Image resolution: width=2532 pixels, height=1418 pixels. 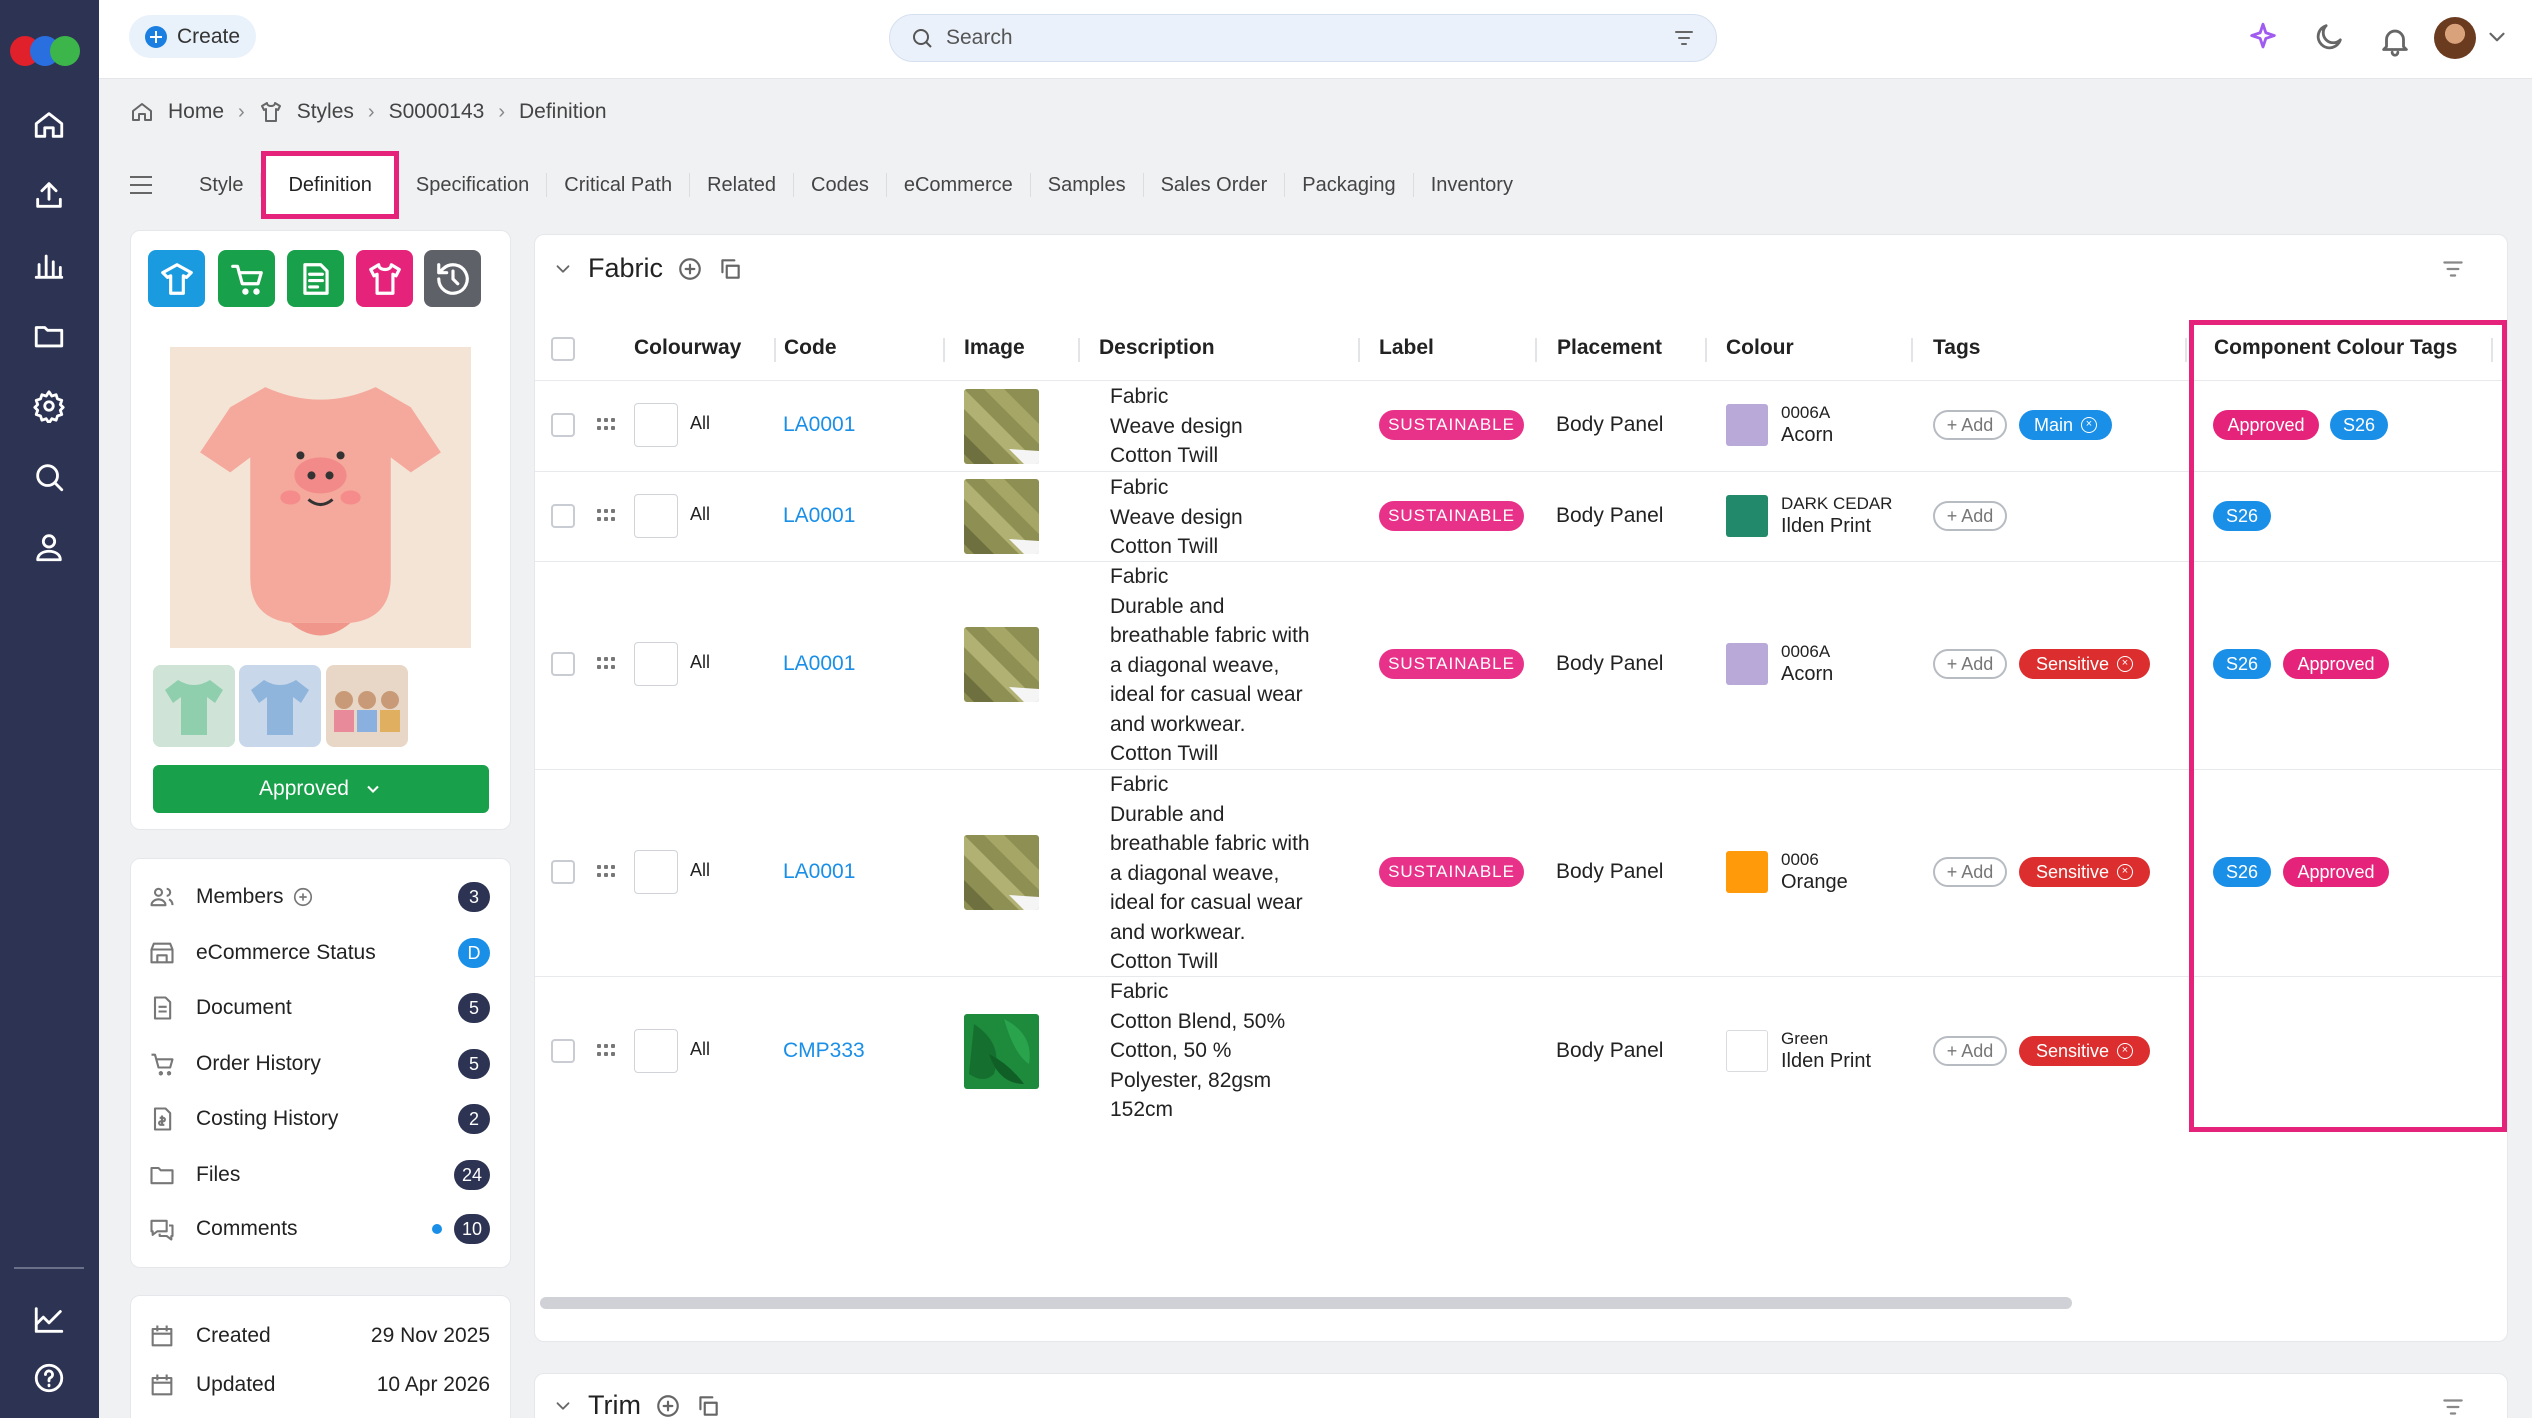 What do you see at coordinates (50, 51) in the screenshot?
I see `app-logo` at bounding box center [50, 51].